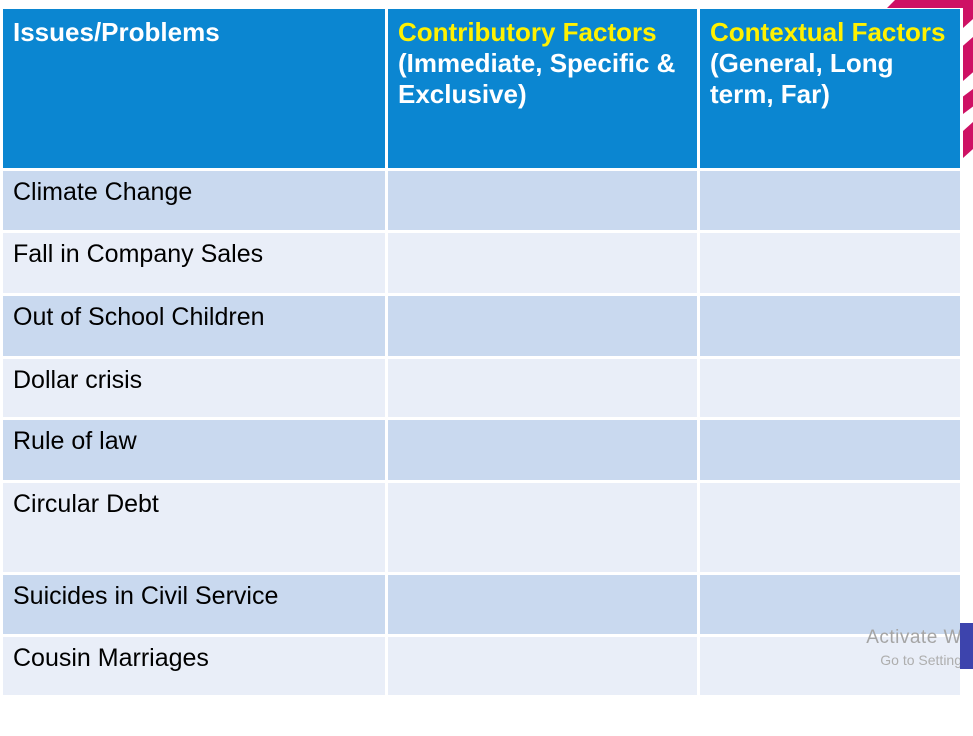  Describe the element at coordinates (828, 32) in the screenshot. I see `header-title-contextual: Contextual Factors` at that location.